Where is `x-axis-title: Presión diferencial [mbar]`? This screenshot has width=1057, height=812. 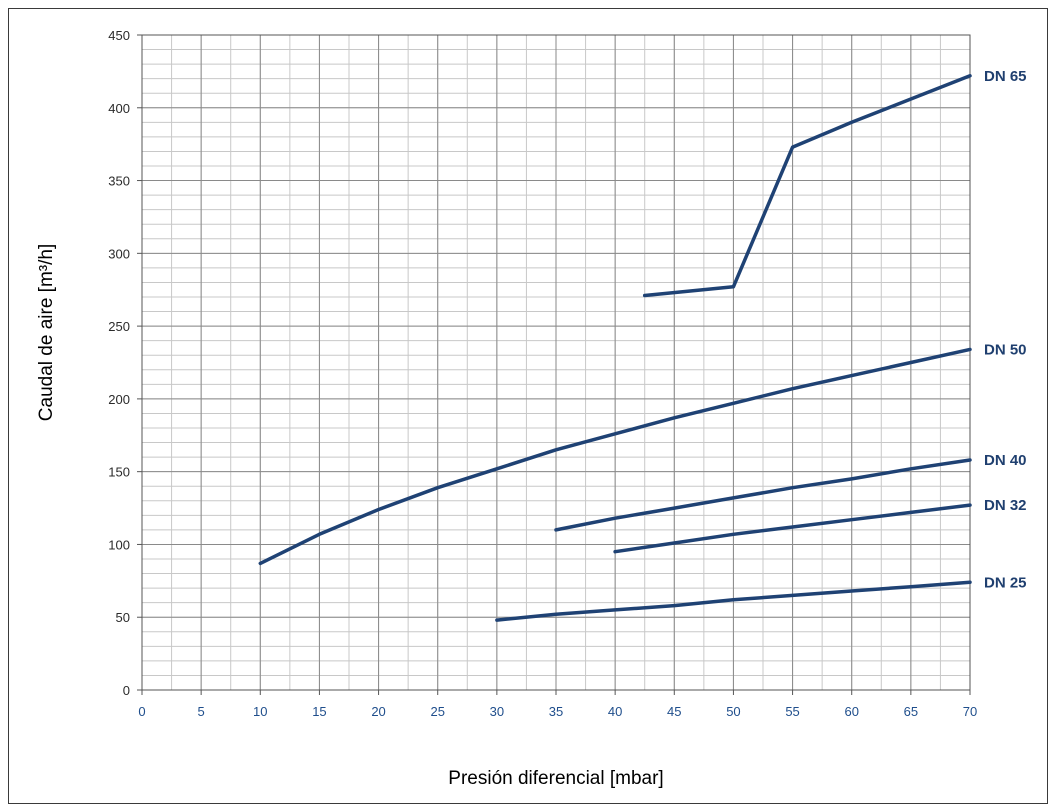
x-axis-title: Presión diferencial [mbar] is located at coordinates (555, 778).